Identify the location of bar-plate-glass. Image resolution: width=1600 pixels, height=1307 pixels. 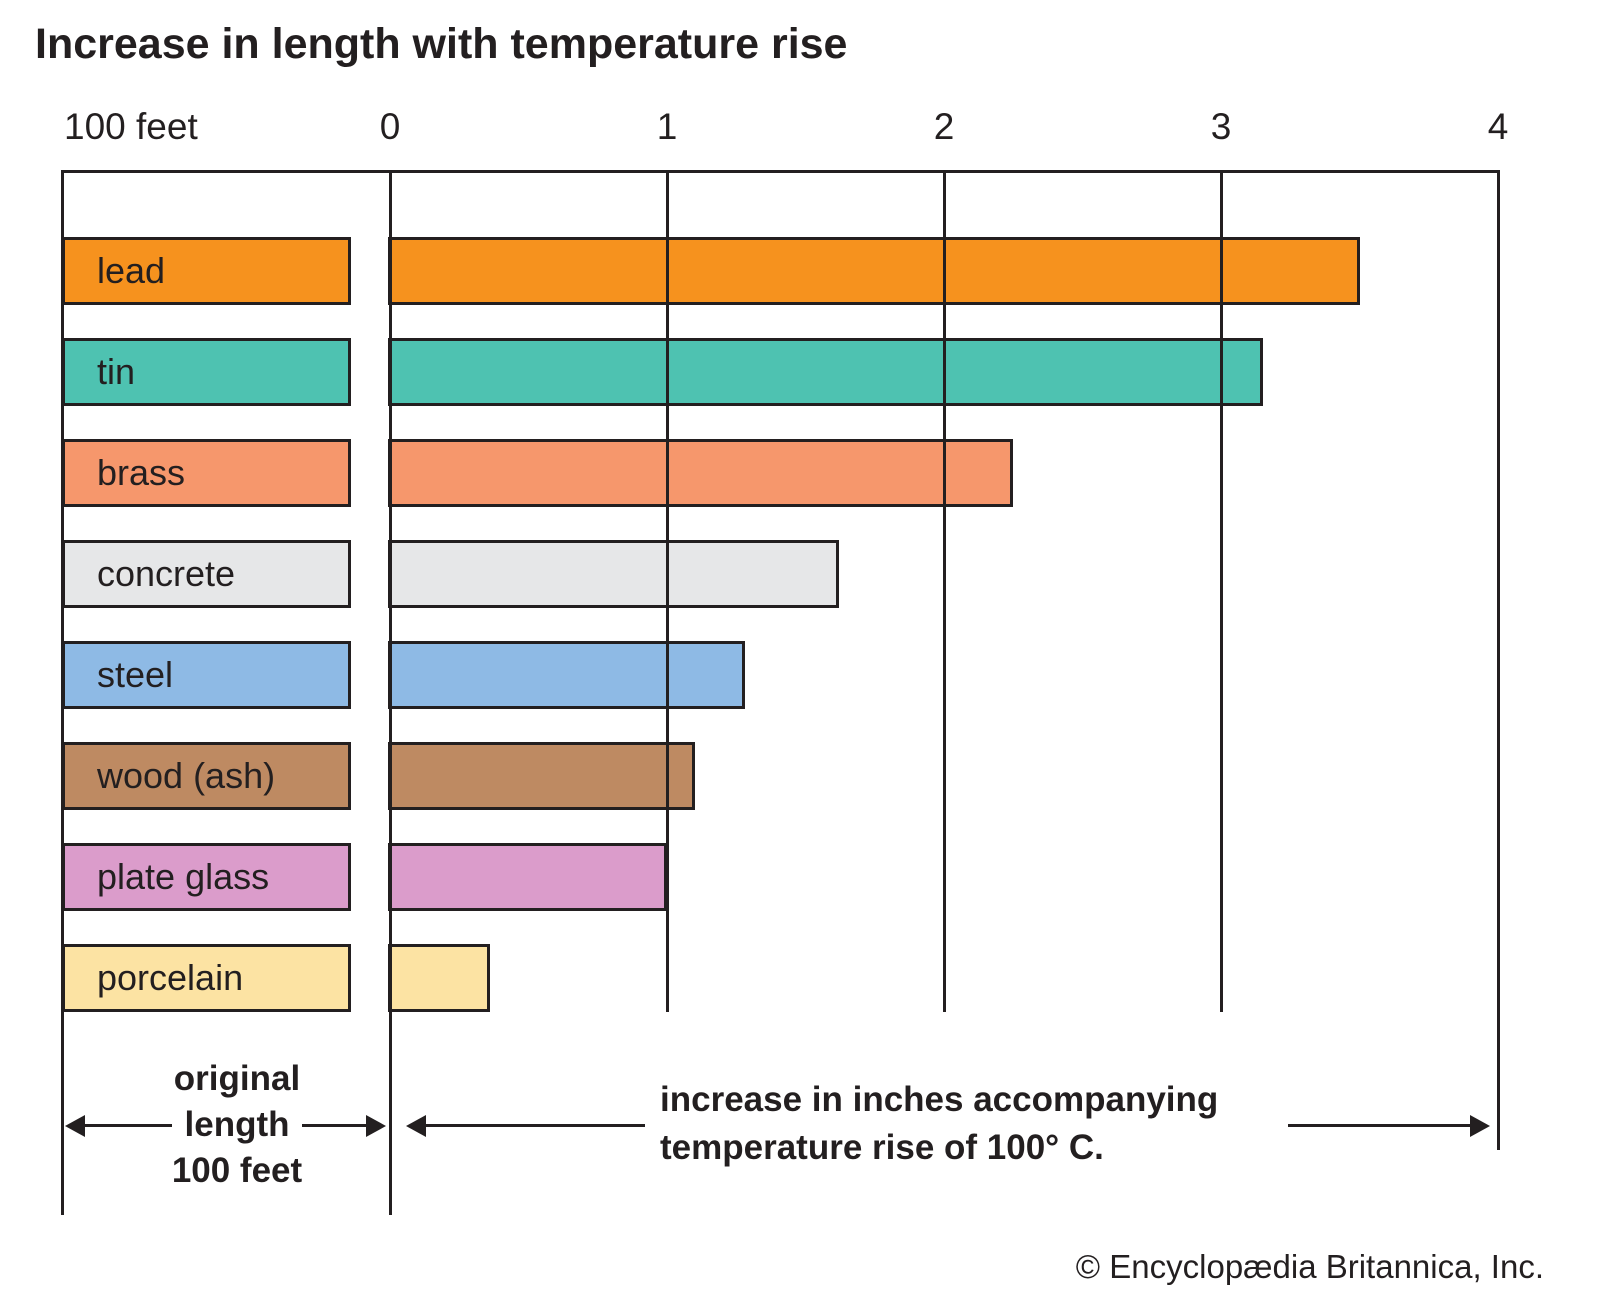
(527, 877).